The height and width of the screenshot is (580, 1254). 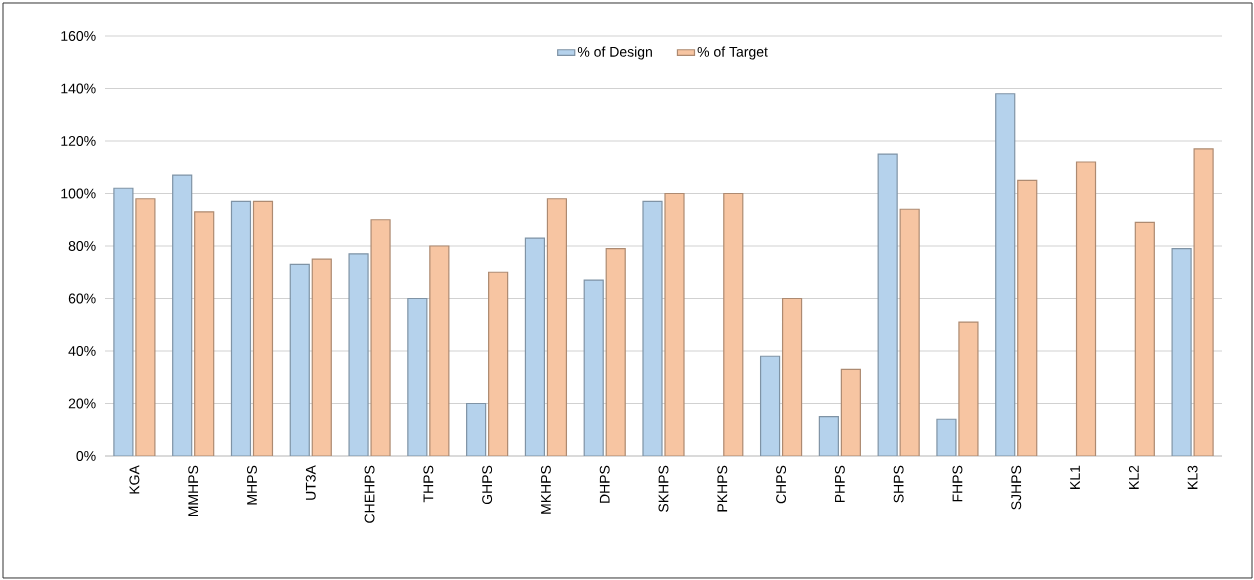 What do you see at coordinates (1133, 477) in the screenshot?
I see `x-tick-label: KL2` at bounding box center [1133, 477].